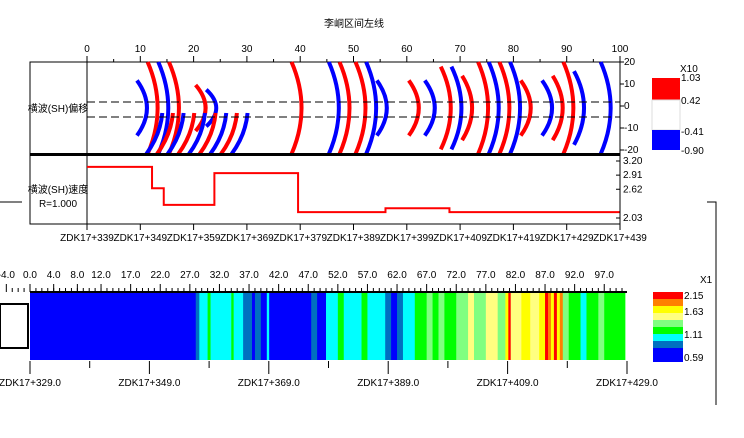 The height and width of the screenshot is (438, 744). What do you see at coordinates (706, 280) in the screenshot?
I see `legend-title: X1` at bounding box center [706, 280].